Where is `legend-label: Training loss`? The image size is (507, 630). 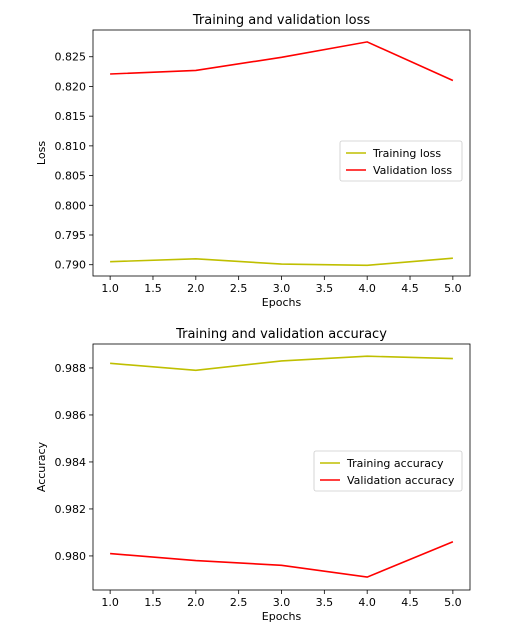
legend-label: Training loss is located at coordinates (406, 153).